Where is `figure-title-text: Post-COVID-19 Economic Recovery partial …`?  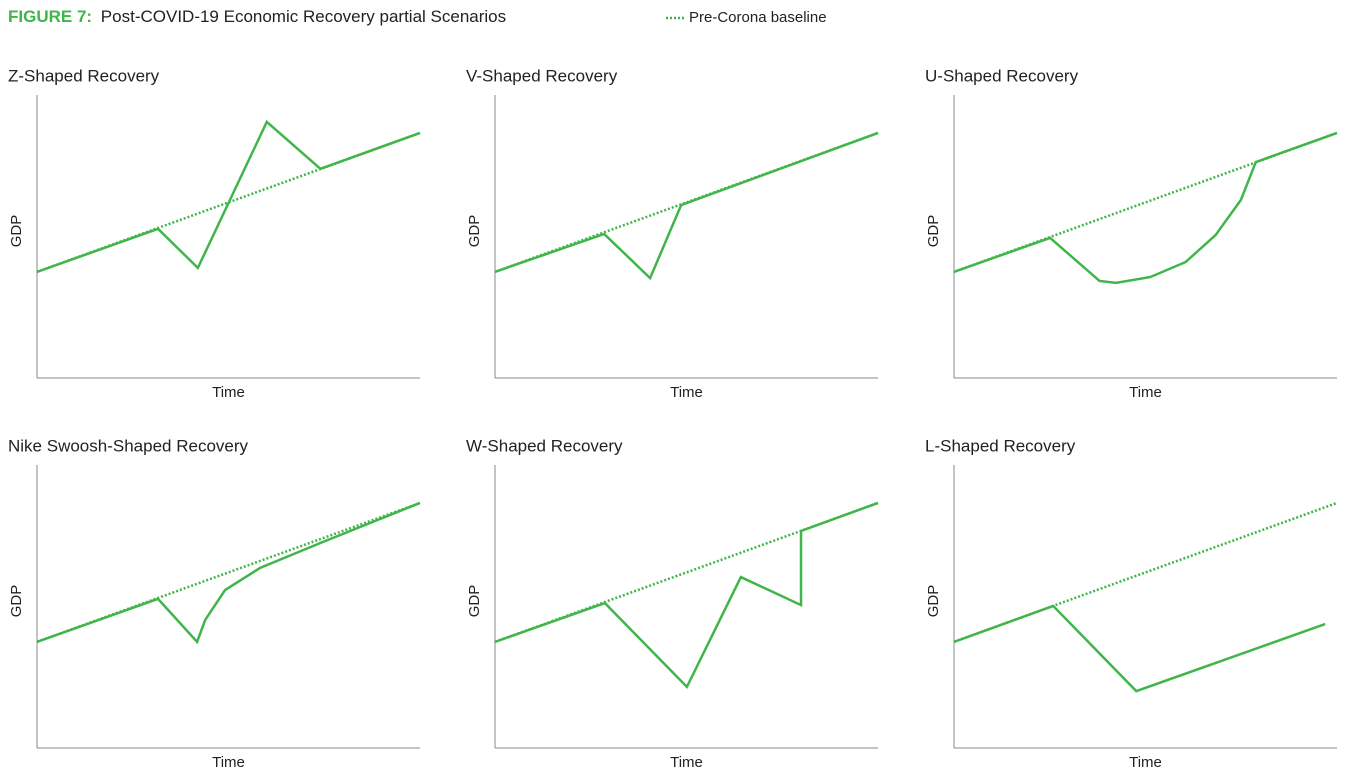 figure-title-text: Post-COVID-19 Economic Recovery partial … is located at coordinates (303, 16).